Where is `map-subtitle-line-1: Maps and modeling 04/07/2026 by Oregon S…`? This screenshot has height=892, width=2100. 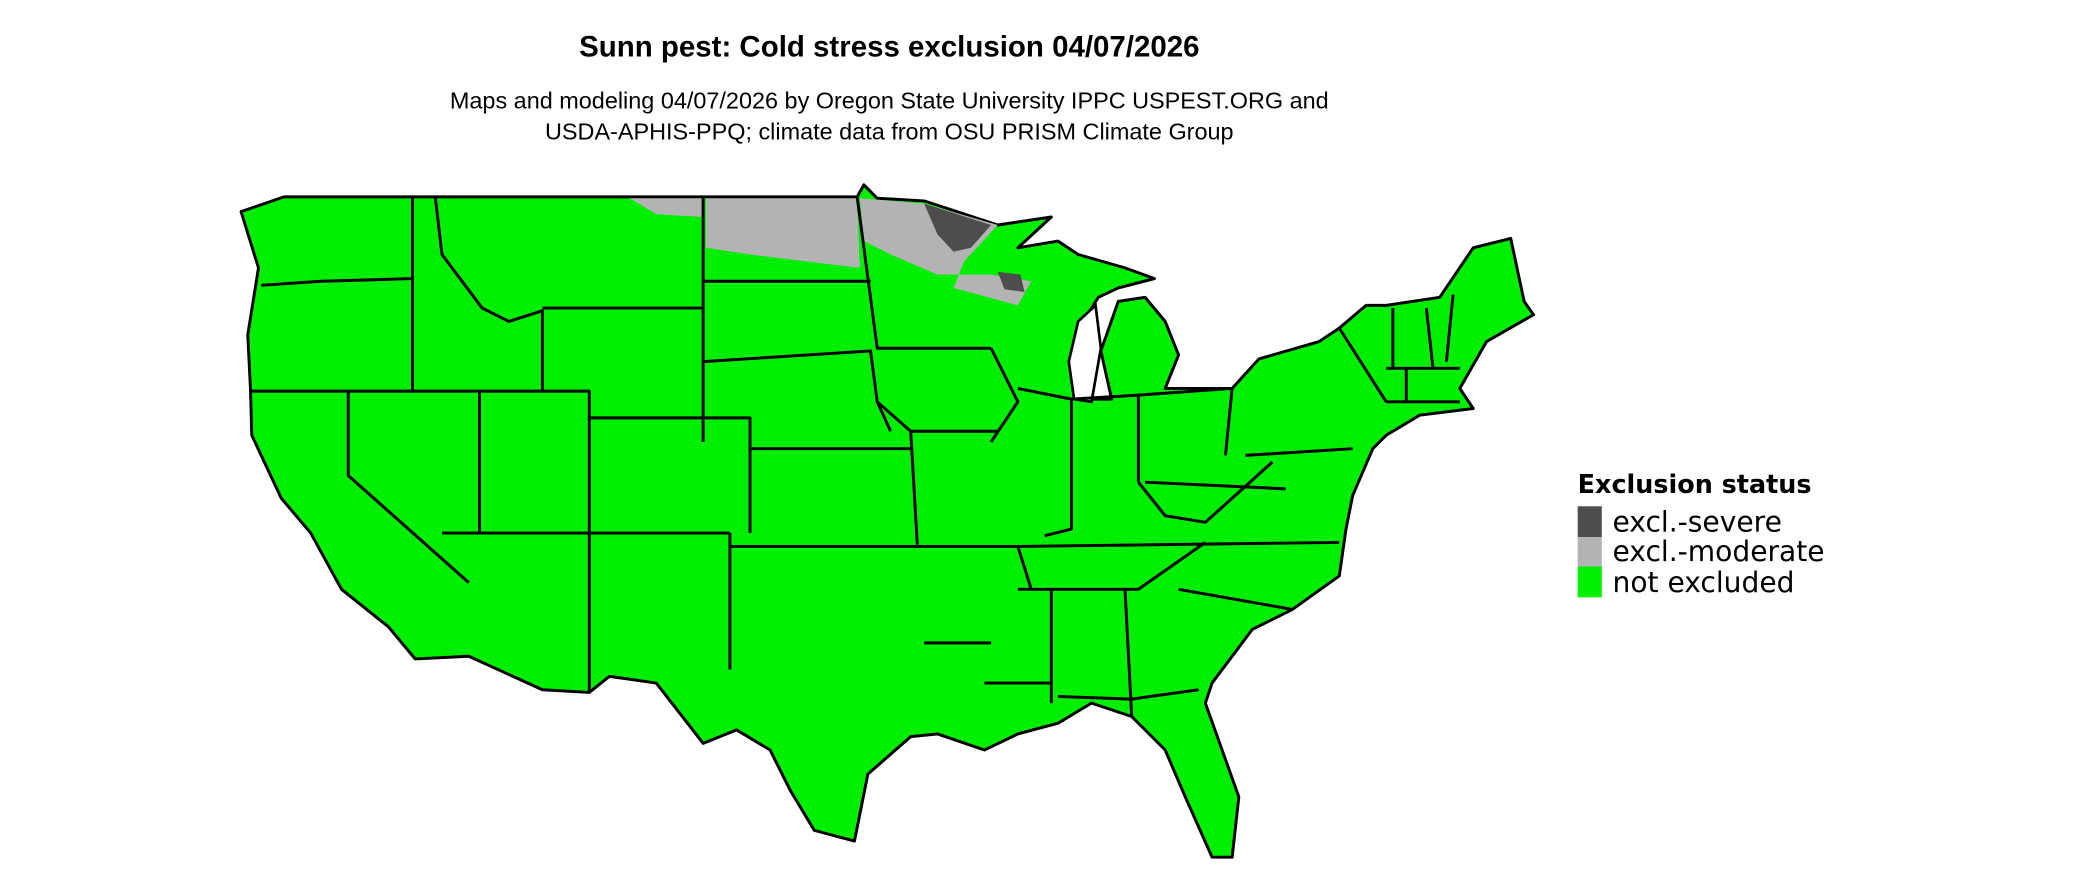
map-subtitle-line-1: Maps and modeling 04/07/2026 by Oregon S… is located at coordinates (889, 101).